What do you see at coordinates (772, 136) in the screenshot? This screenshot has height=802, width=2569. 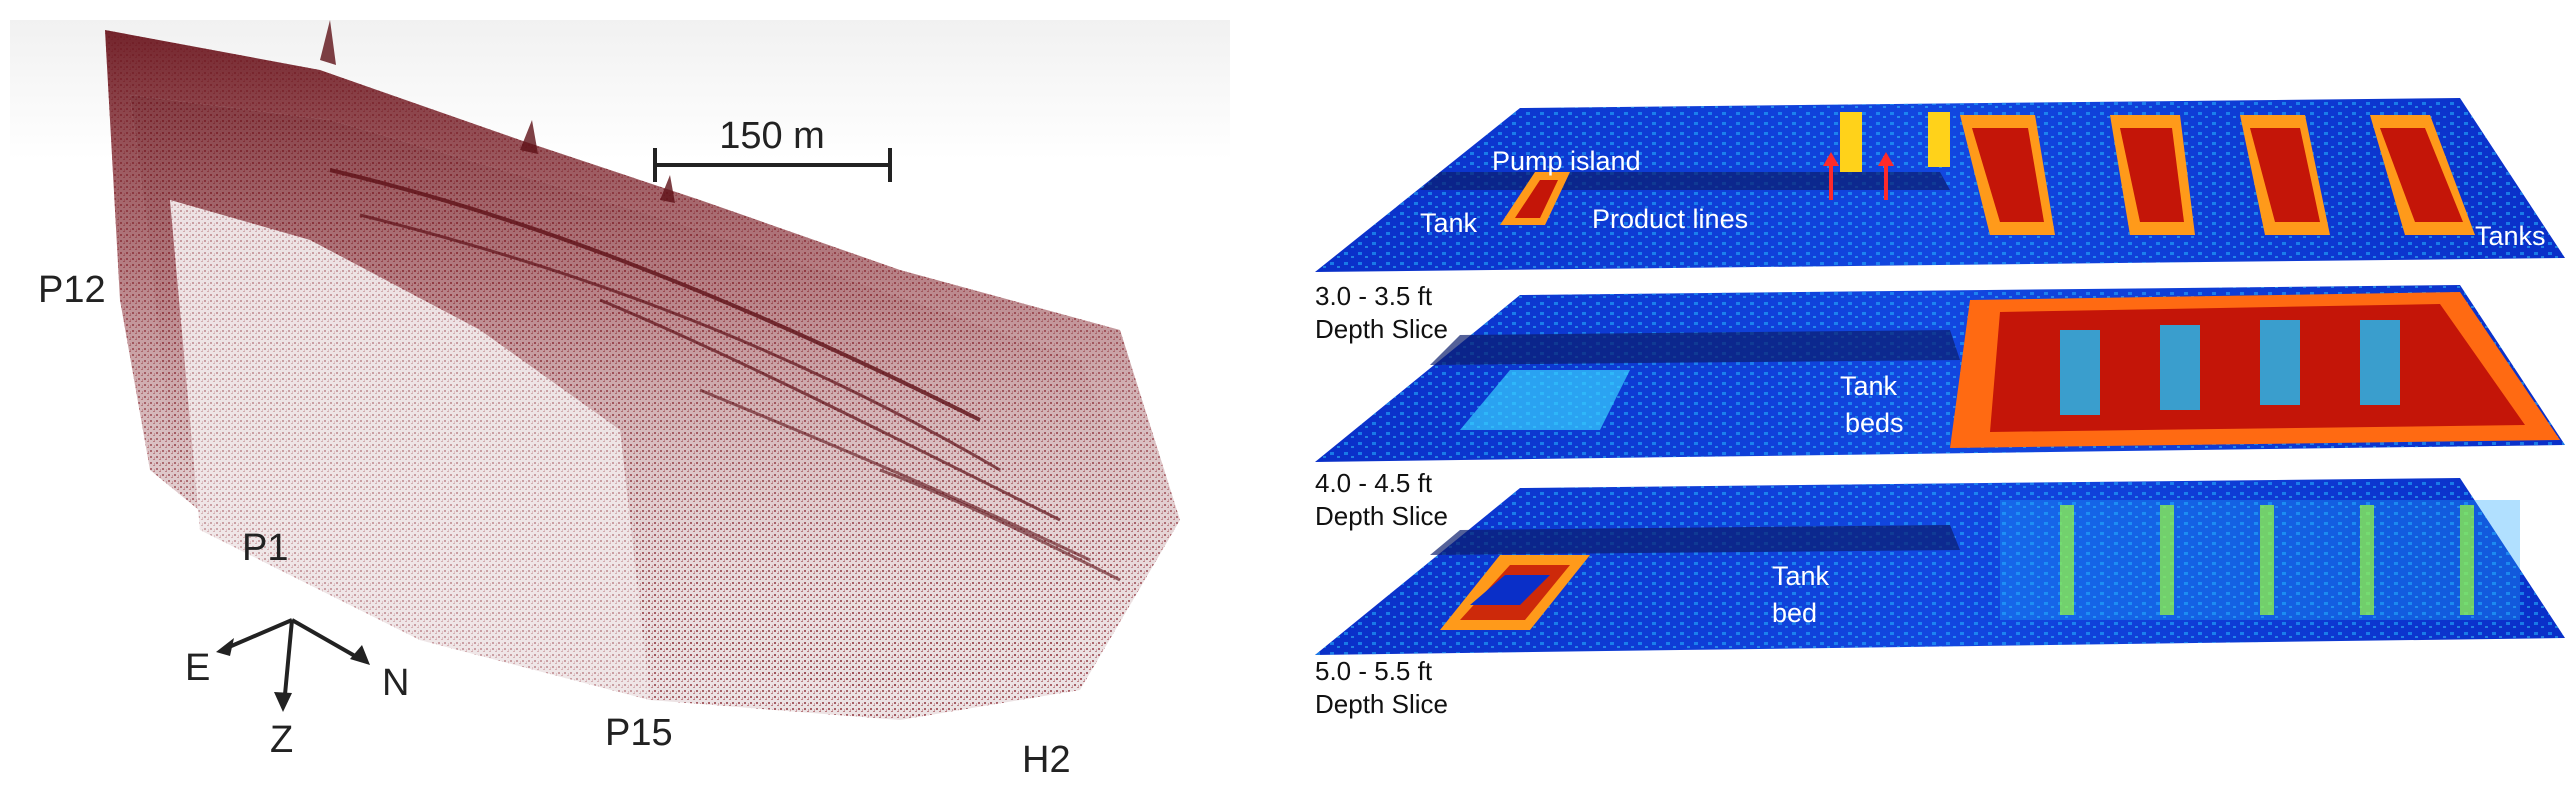 I see `scale-bar-label: 150 m` at bounding box center [772, 136].